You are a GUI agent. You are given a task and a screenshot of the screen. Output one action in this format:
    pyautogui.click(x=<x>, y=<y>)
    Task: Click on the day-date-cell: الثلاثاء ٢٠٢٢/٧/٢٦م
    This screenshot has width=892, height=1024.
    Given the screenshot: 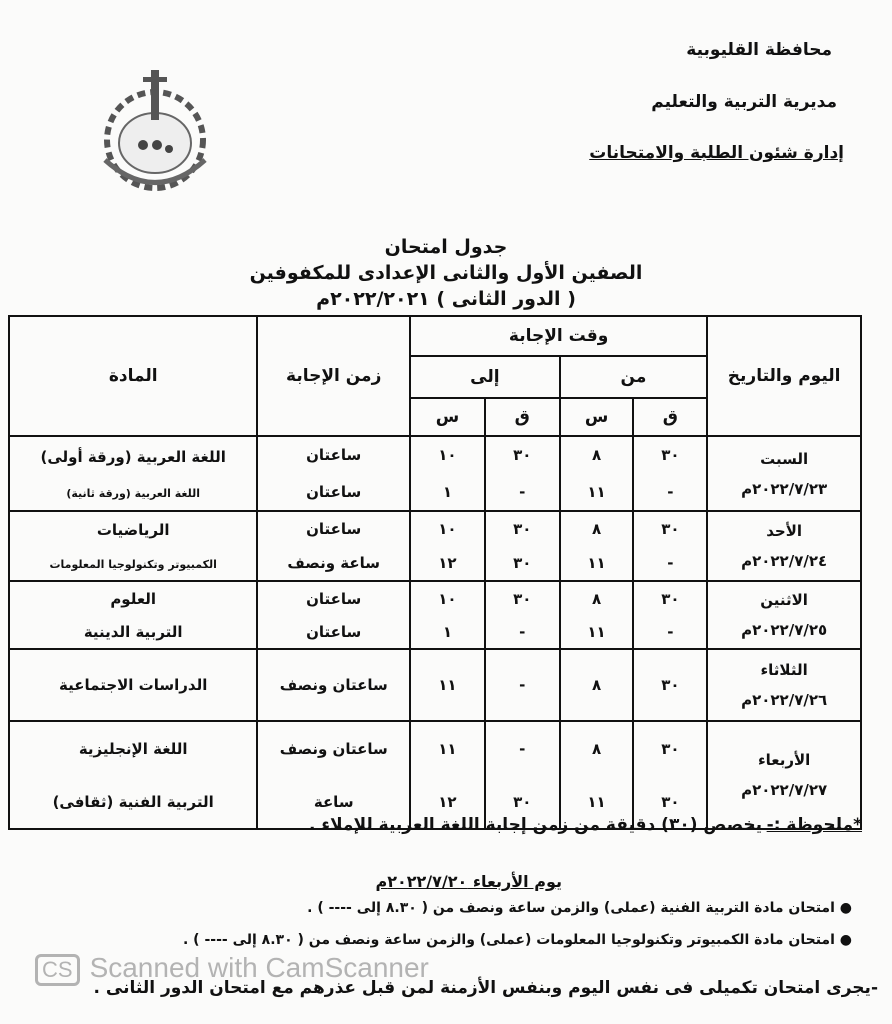 What is the action you would take?
    pyautogui.click(x=784, y=685)
    